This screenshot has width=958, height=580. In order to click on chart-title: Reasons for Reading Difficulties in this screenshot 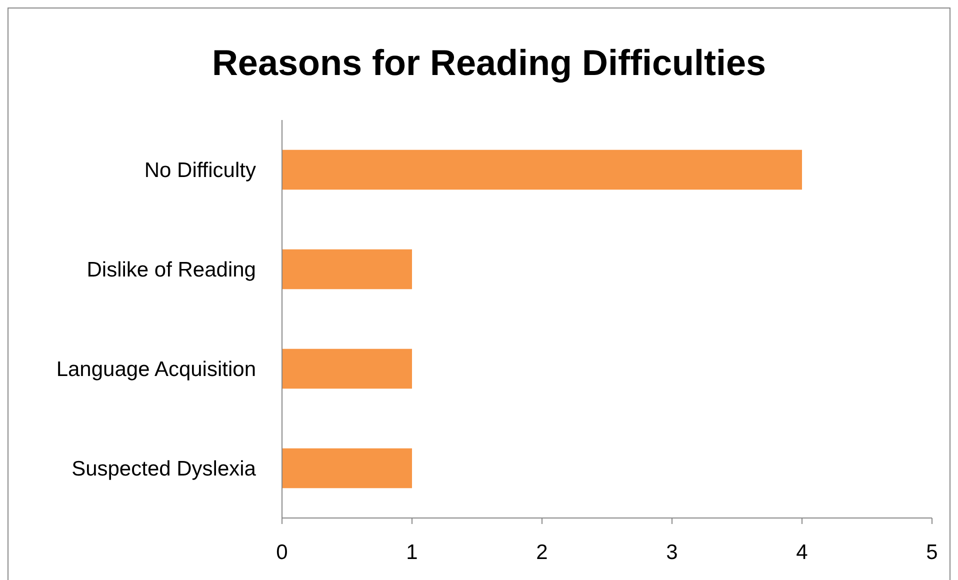, I will do `click(489, 62)`.